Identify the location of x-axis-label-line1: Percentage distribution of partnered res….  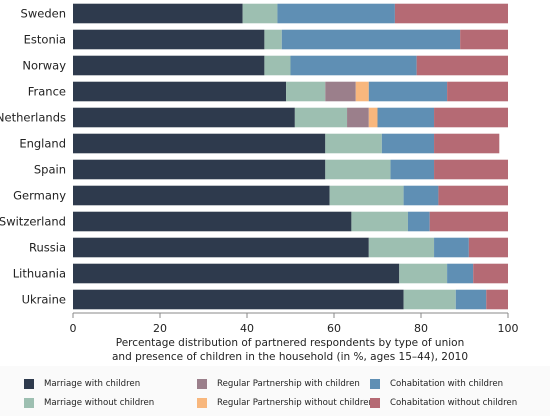
(290, 343).